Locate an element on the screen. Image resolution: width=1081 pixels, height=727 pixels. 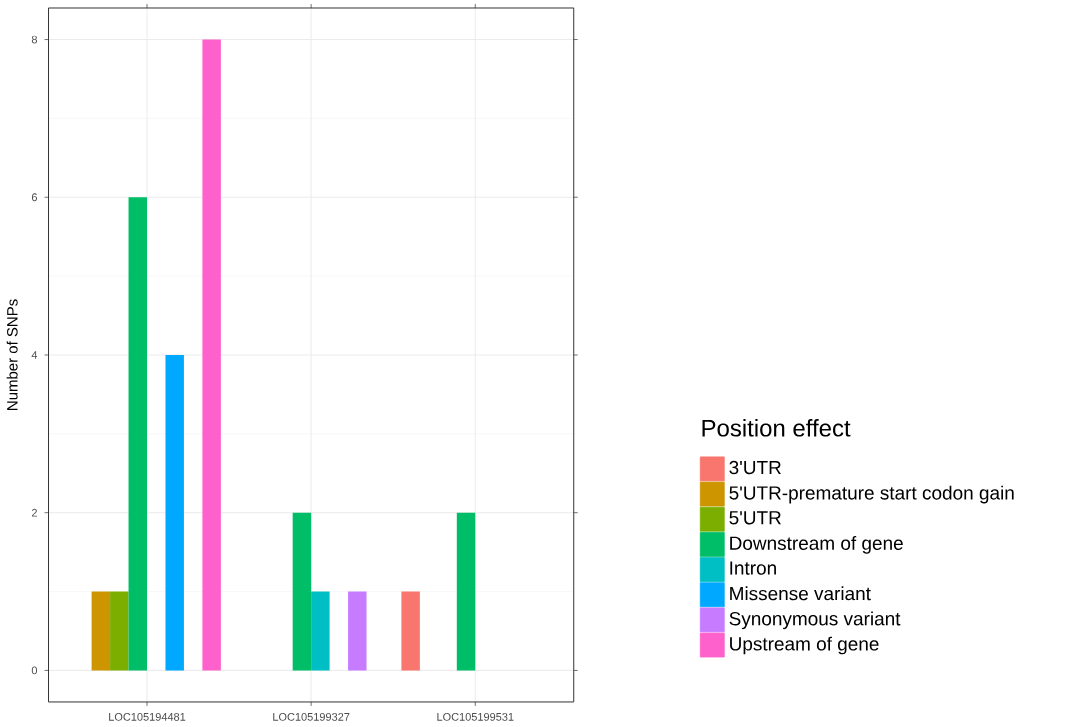
x-tick-label: LOC105199327 is located at coordinates (311, 716).